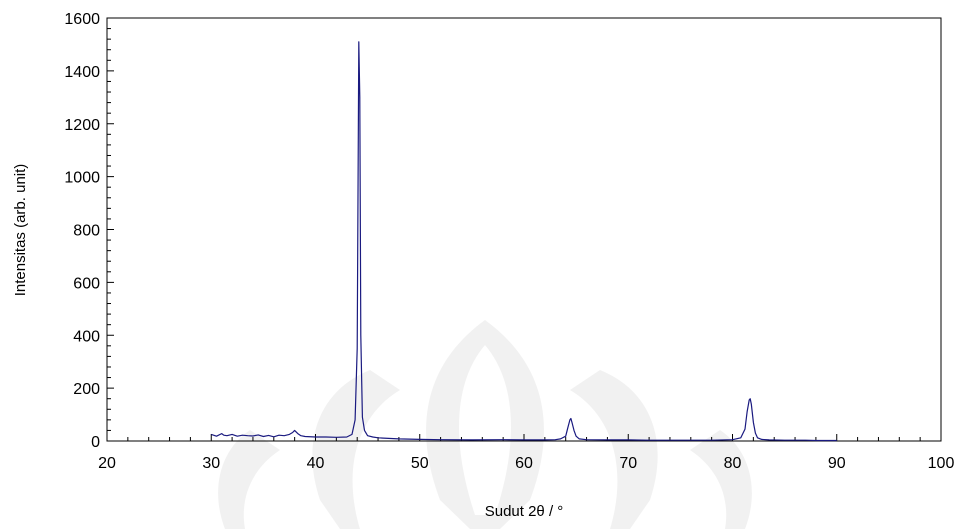 The image size is (969, 529). What do you see at coordinates (20, 230) in the screenshot?
I see `y-axis-title: Intensitas (arb. unit)` at bounding box center [20, 230].